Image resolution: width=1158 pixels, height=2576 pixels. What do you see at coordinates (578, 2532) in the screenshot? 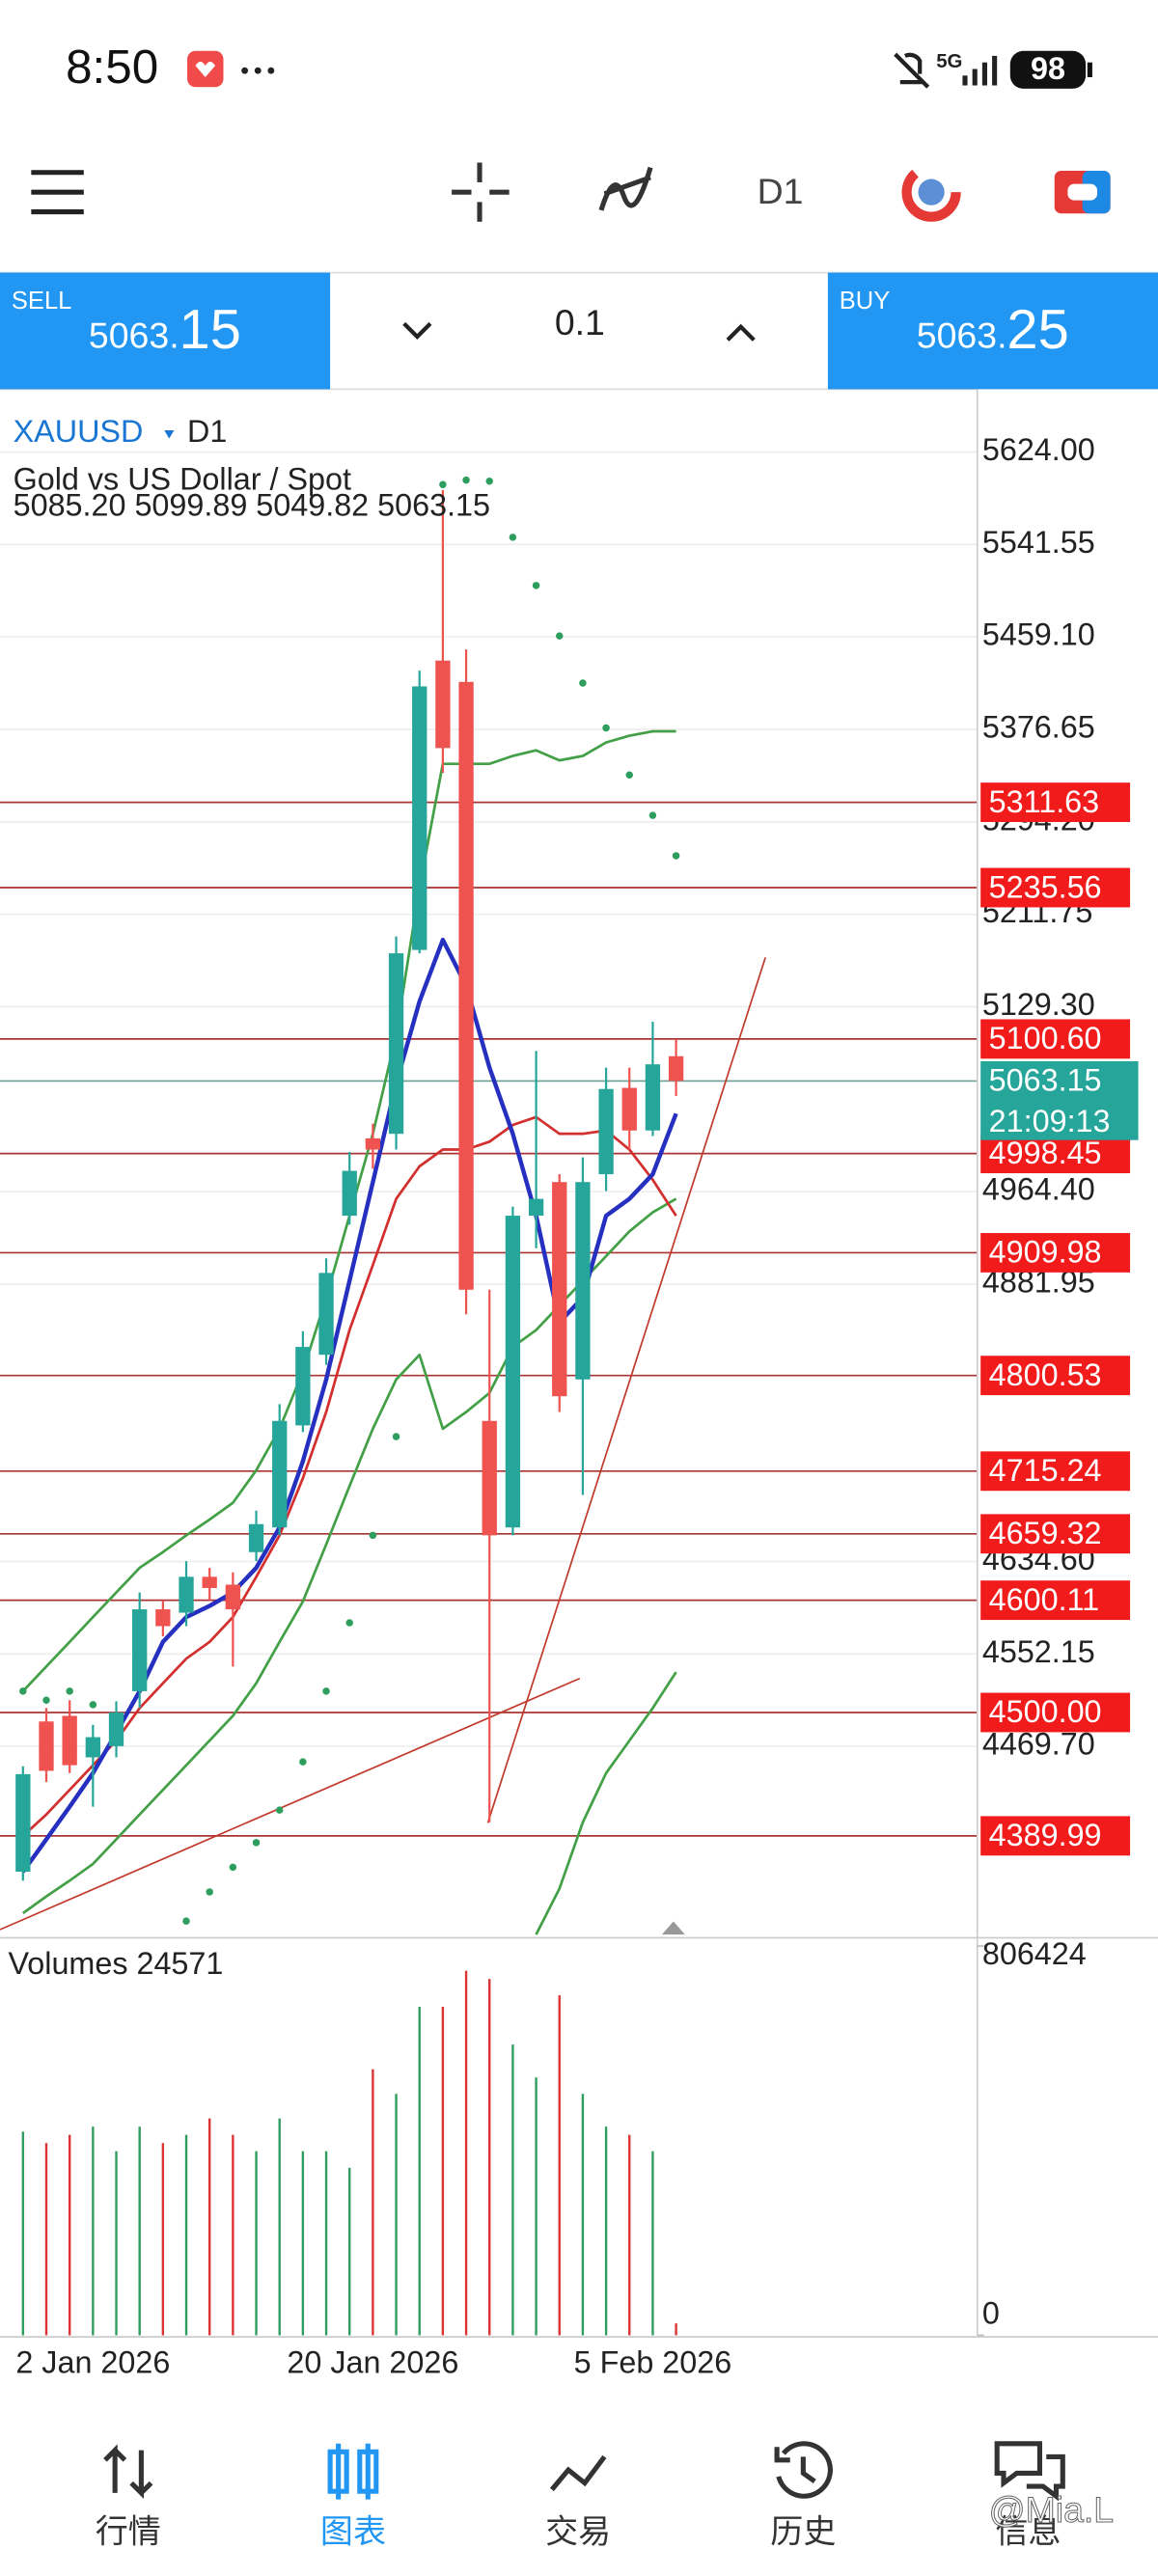
I see `tab-label: 交易` at bounding box center [578, 2532].